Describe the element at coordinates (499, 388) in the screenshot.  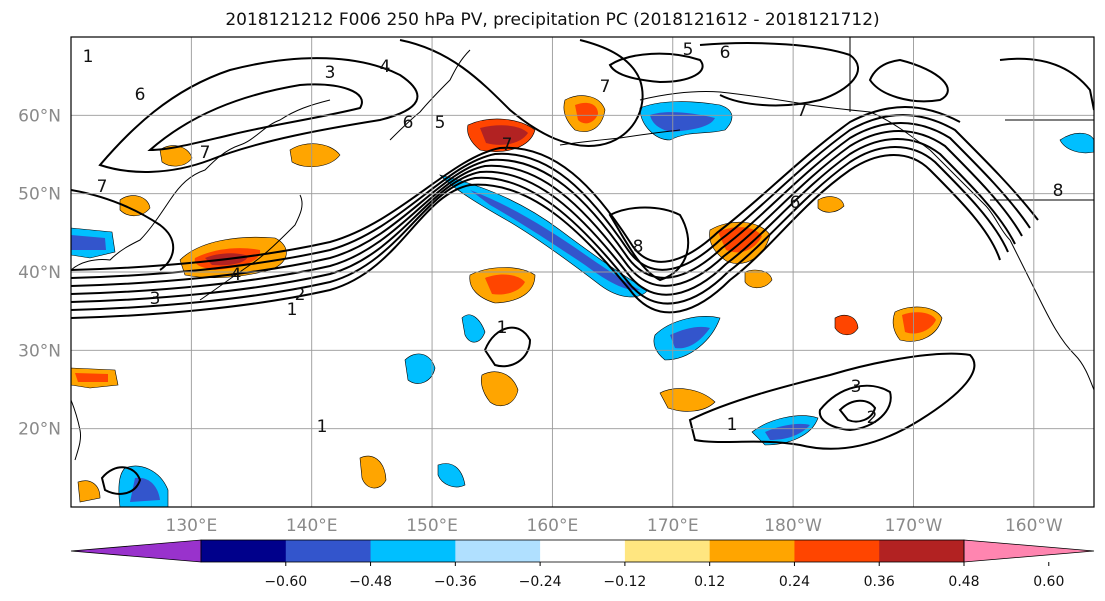
I see `positive-pc-mid-south` at that location.